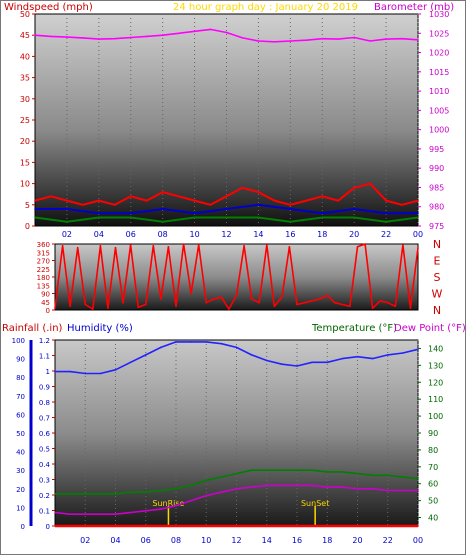 This screenshot has height=559, width=466. I want to click on barometer-y-tick-label: 1005, so click(439, 110).